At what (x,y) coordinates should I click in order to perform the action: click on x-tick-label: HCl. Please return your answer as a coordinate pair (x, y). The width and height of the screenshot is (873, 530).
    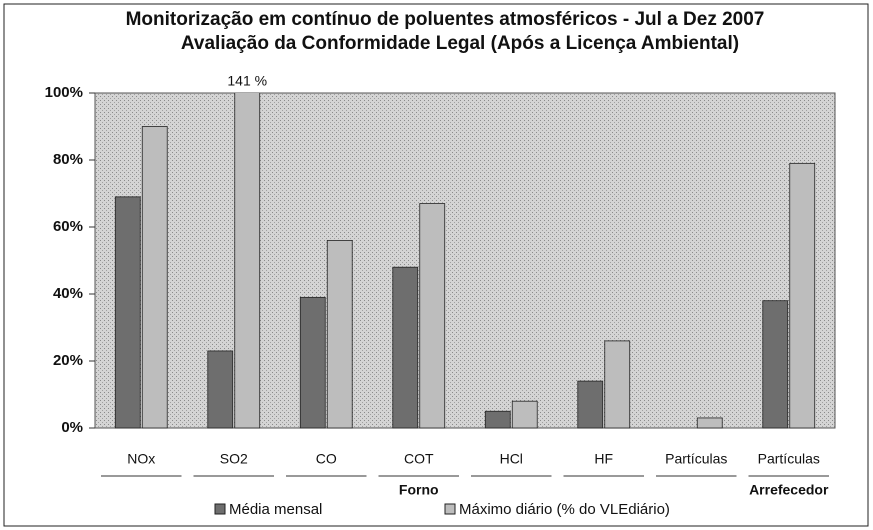
    Looking at the image, I should click on (511, 459).